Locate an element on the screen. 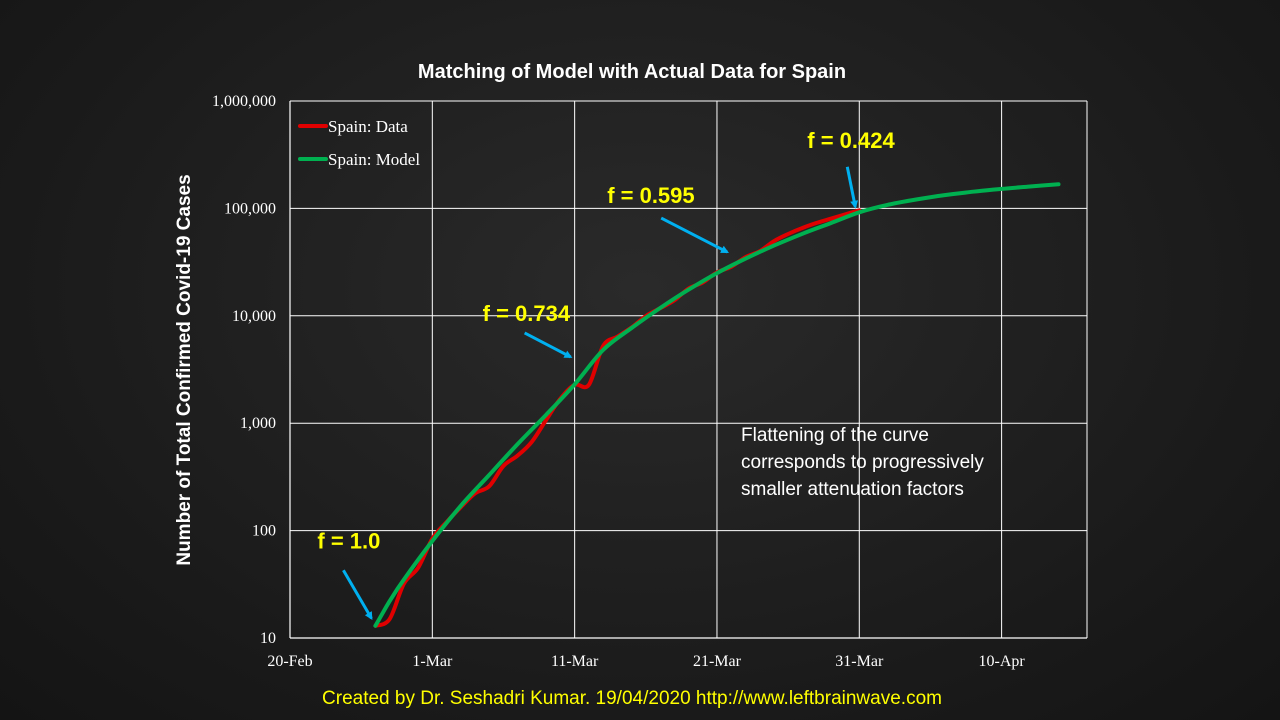  legend-label: Spain: Data is located at coordinates (368, 126).